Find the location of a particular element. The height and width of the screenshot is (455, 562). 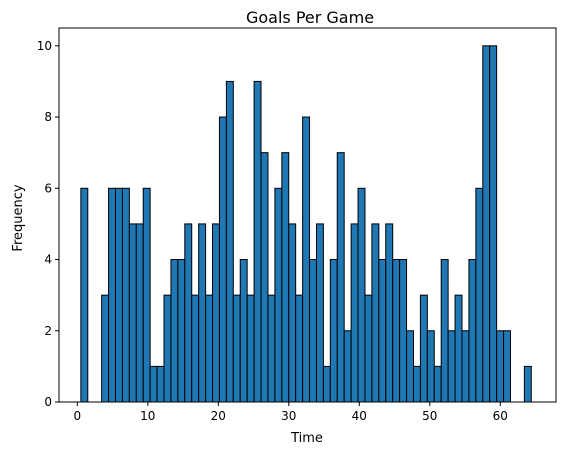

y-tick-label: 0 is located at coordinates (48, 402).